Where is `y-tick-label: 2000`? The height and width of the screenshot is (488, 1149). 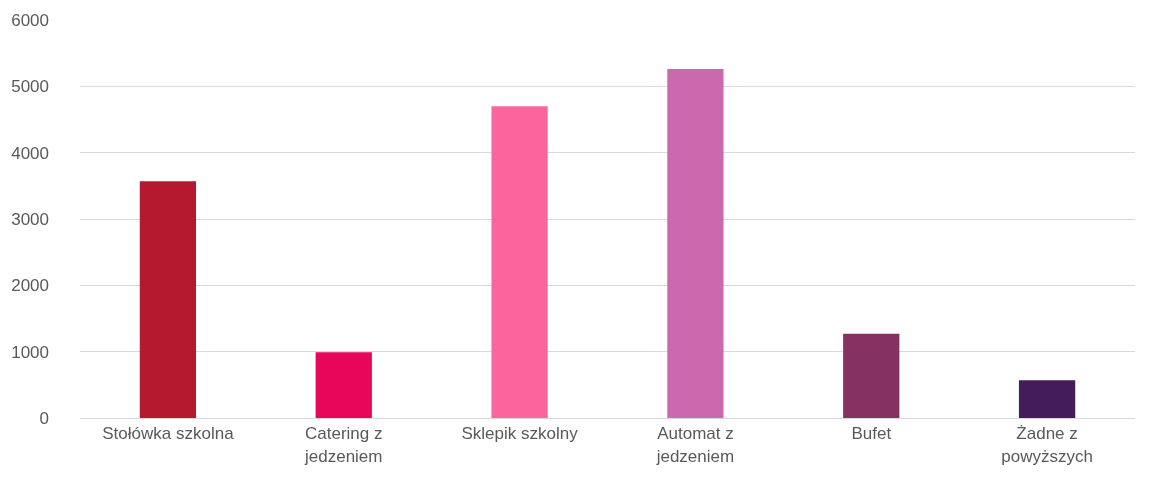 y-tick-label: 2000 is located at coordinates (30, 286).